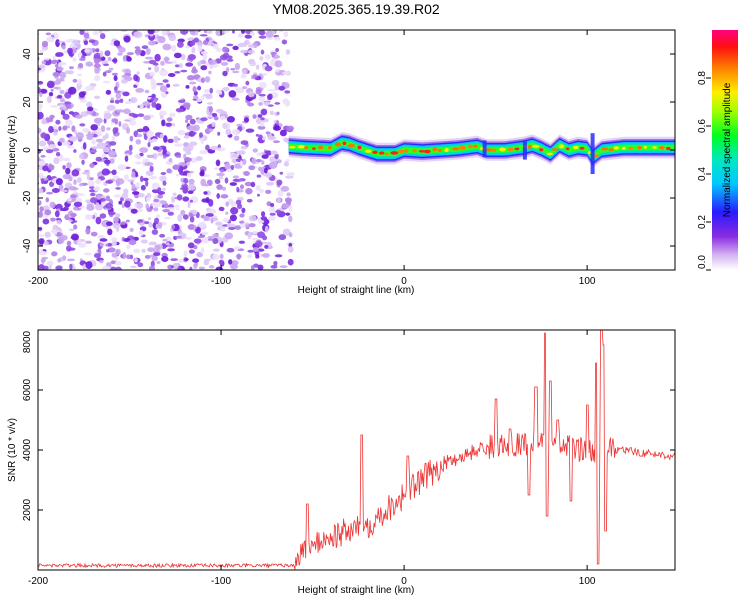 The image size is (750, 600). I want to click on spectrogram-y-tick-label: -20, so click(27, 197).